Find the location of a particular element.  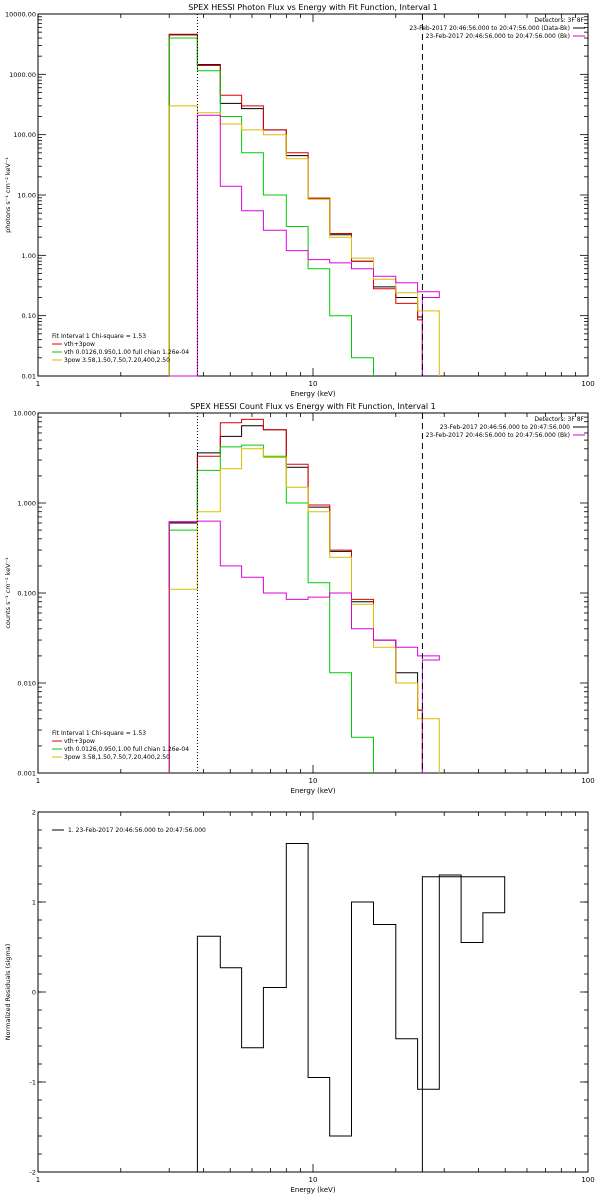

y-tick-label: -2 is located at coordinates (33, 1173).